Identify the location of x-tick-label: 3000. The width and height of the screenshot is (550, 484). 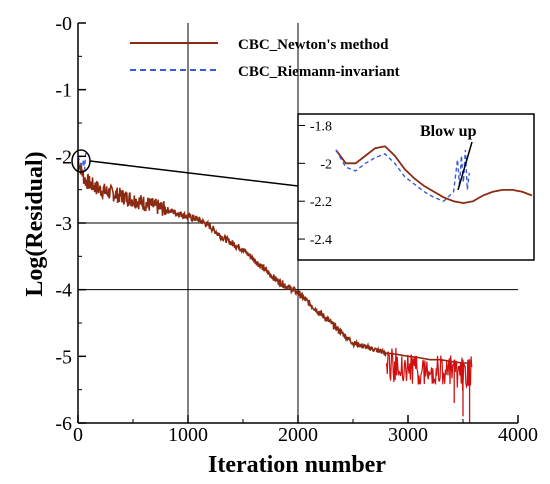
(408, 435).